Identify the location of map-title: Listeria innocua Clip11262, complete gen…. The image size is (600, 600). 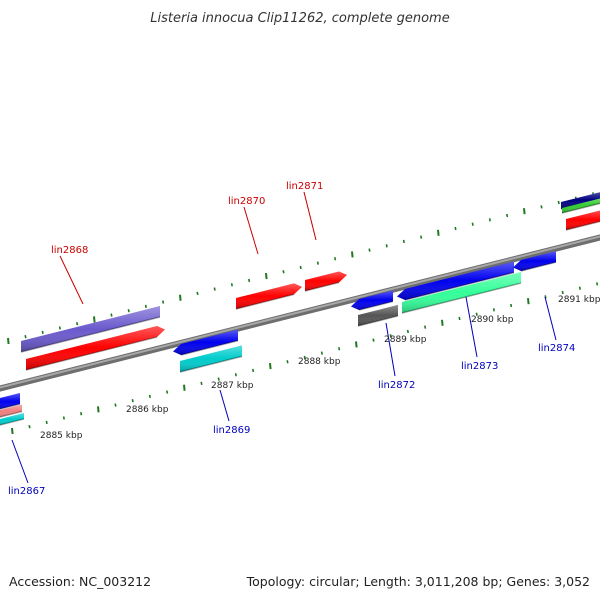
(299, 18).